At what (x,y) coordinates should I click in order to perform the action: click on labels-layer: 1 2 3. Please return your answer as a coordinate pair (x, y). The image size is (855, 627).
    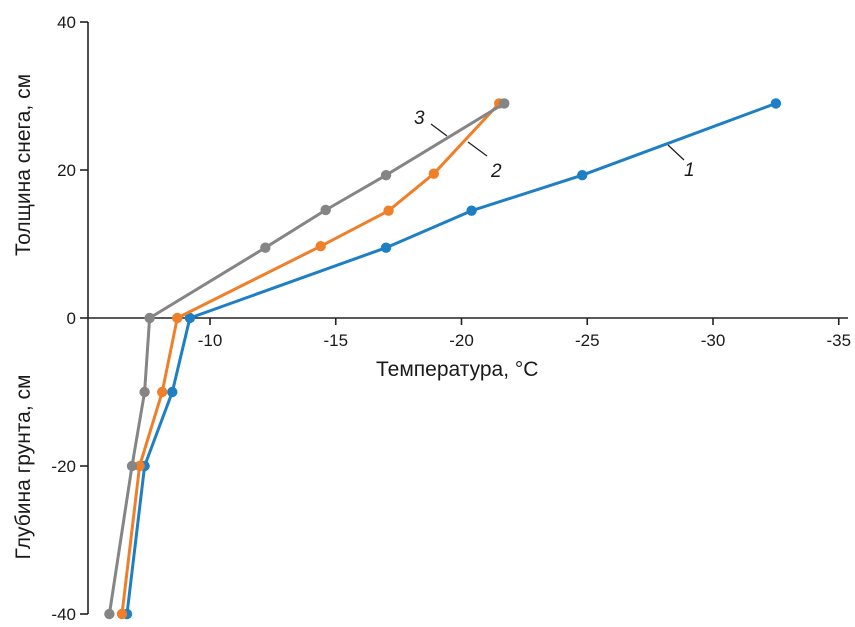
    Looking at the image, I should click on (554, 145).